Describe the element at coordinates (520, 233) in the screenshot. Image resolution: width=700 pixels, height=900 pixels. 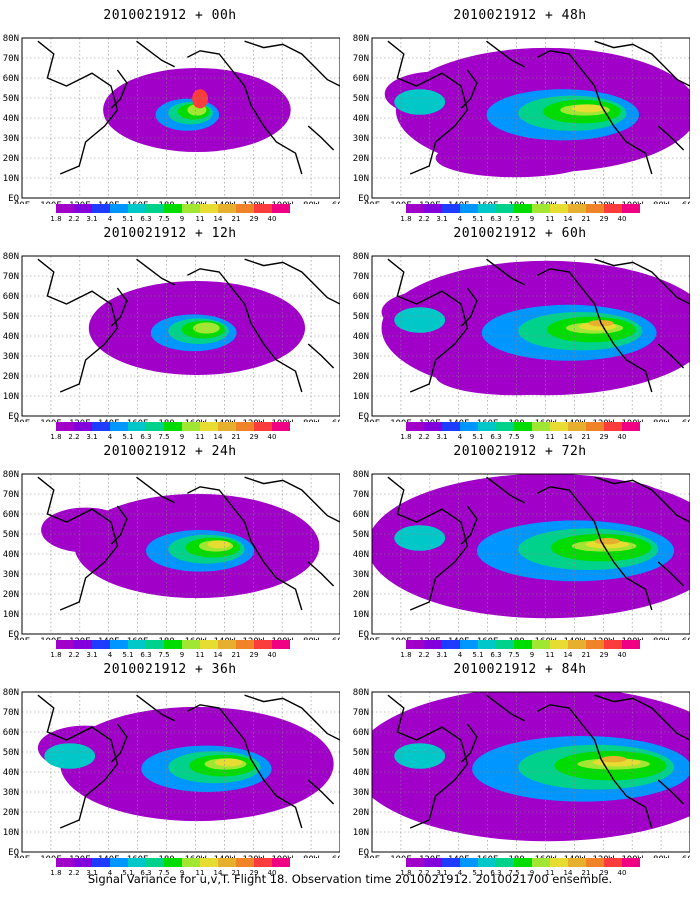
I see `panel-title: 2010021912 + 60h` at that location.